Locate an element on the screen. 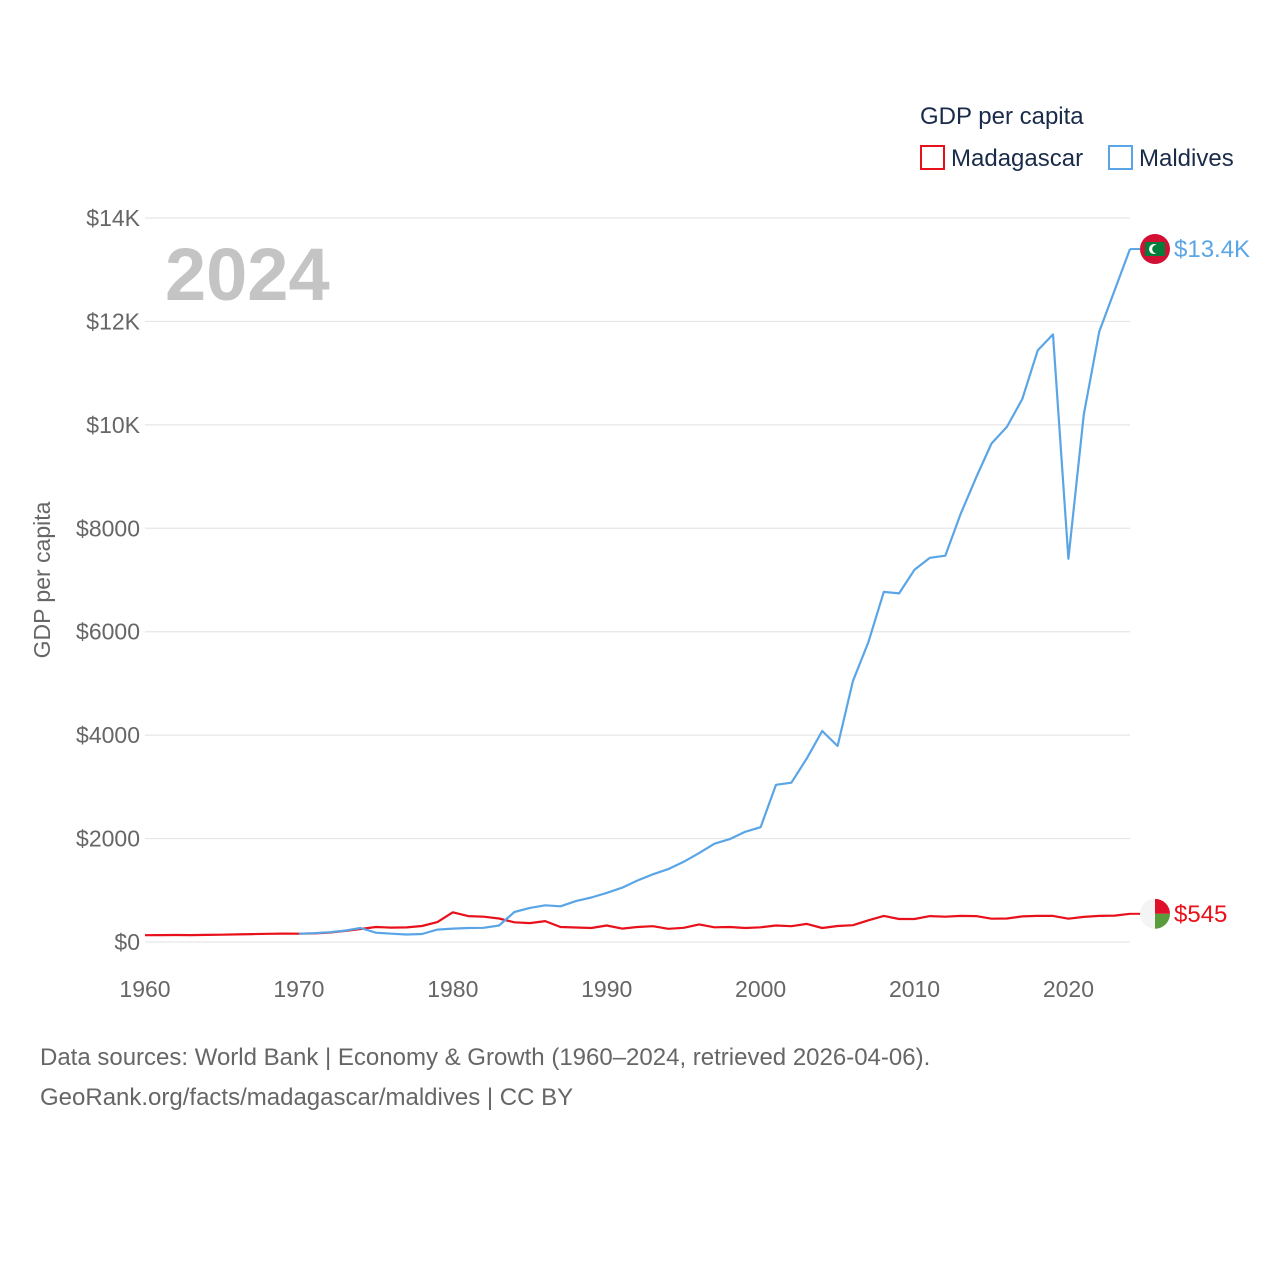 Image resolution: width=1280 pixels, height=1280 pixels. legend-swatch-madagascar is located at coordinates (932, 157).